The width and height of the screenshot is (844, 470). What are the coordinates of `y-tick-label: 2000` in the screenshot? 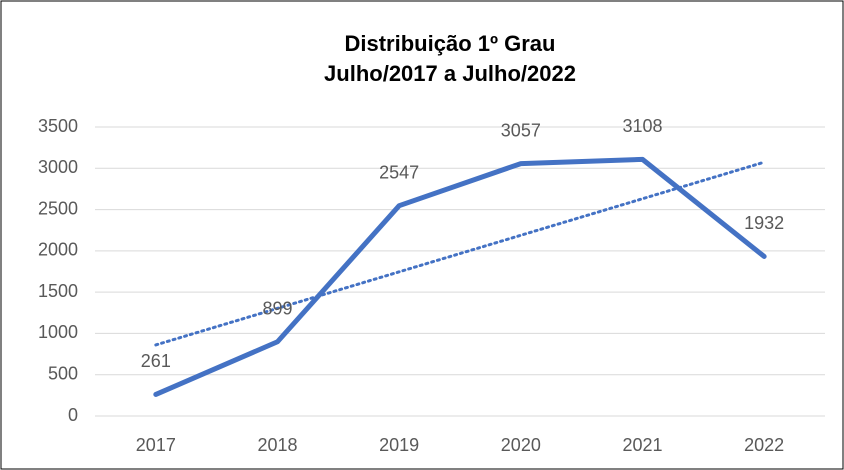 It's located at (58, 250).